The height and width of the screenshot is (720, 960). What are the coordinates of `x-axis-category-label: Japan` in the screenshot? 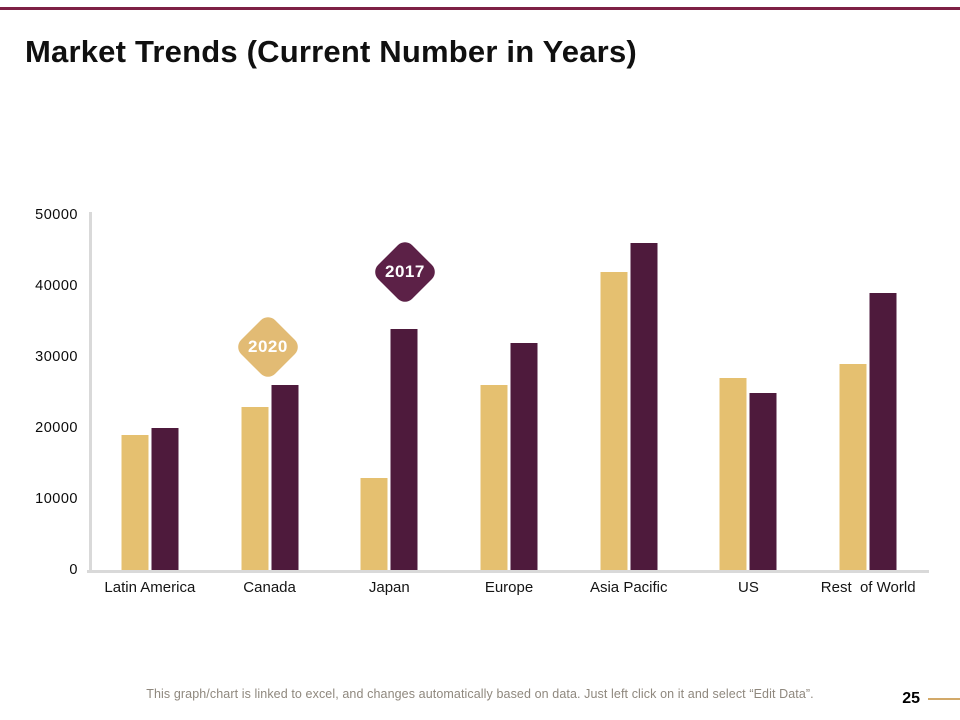 It's located at (389, 587).